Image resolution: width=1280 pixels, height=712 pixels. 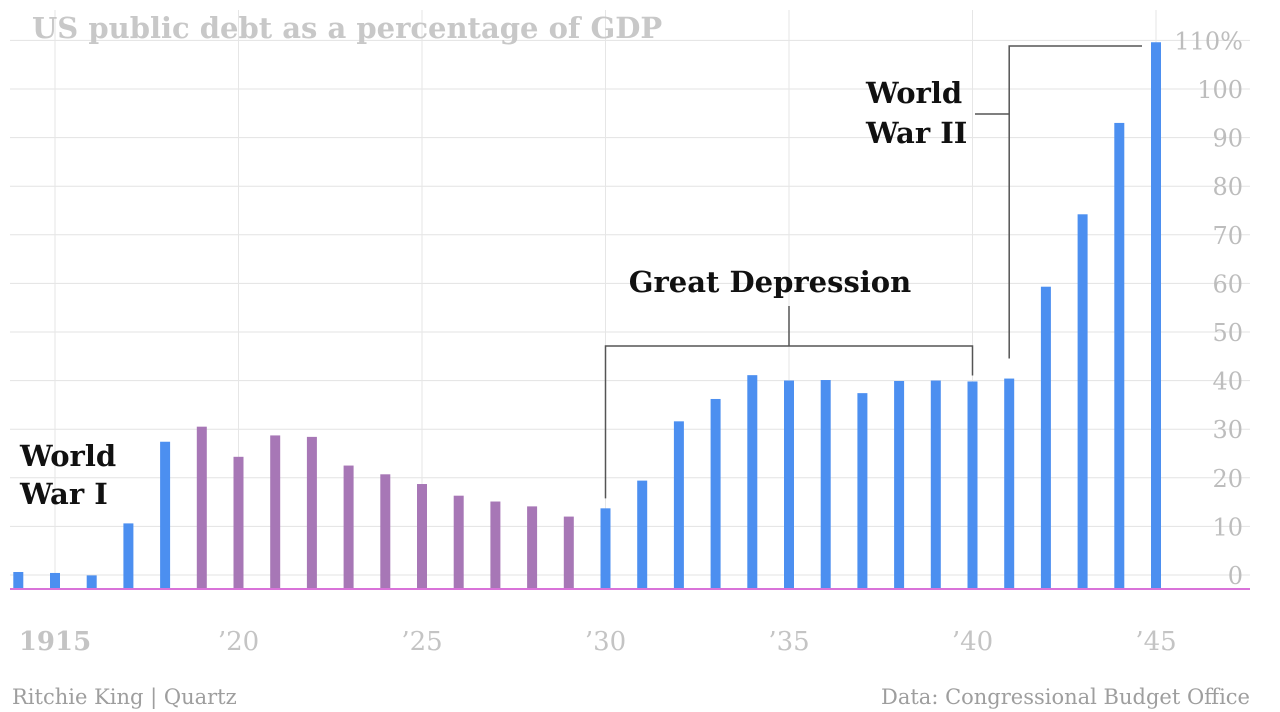 I want to click on y-tick-label-0: 0, so click(x=1235, y=576).